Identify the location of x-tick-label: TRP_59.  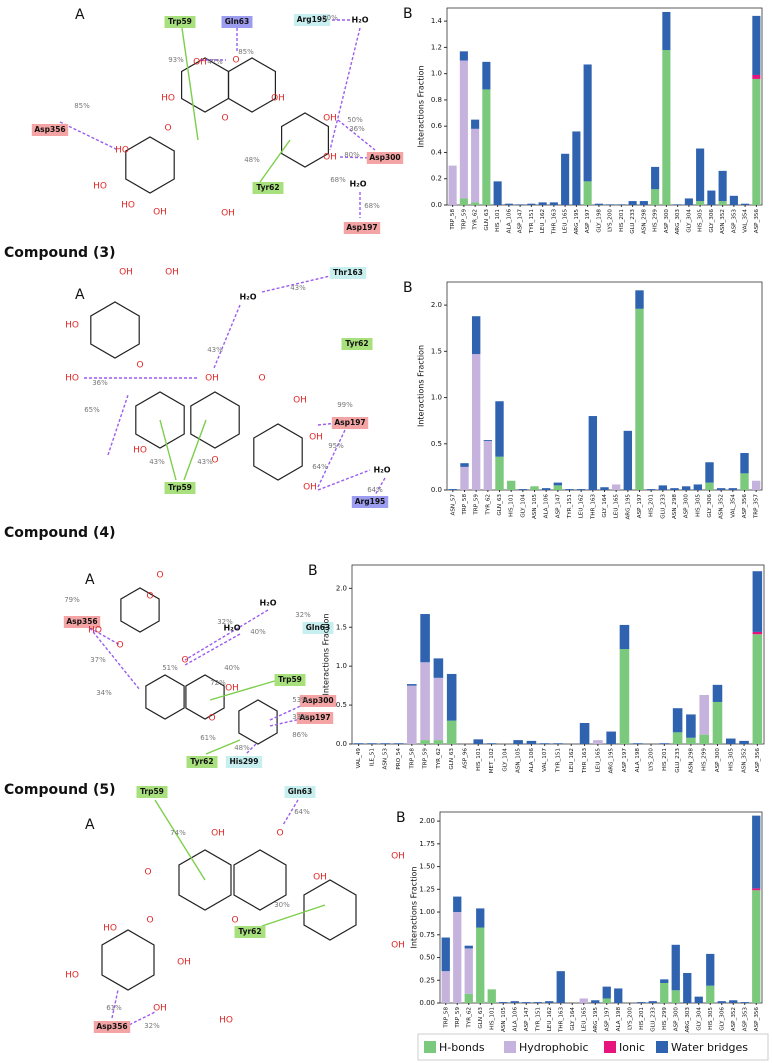
(464, 220).